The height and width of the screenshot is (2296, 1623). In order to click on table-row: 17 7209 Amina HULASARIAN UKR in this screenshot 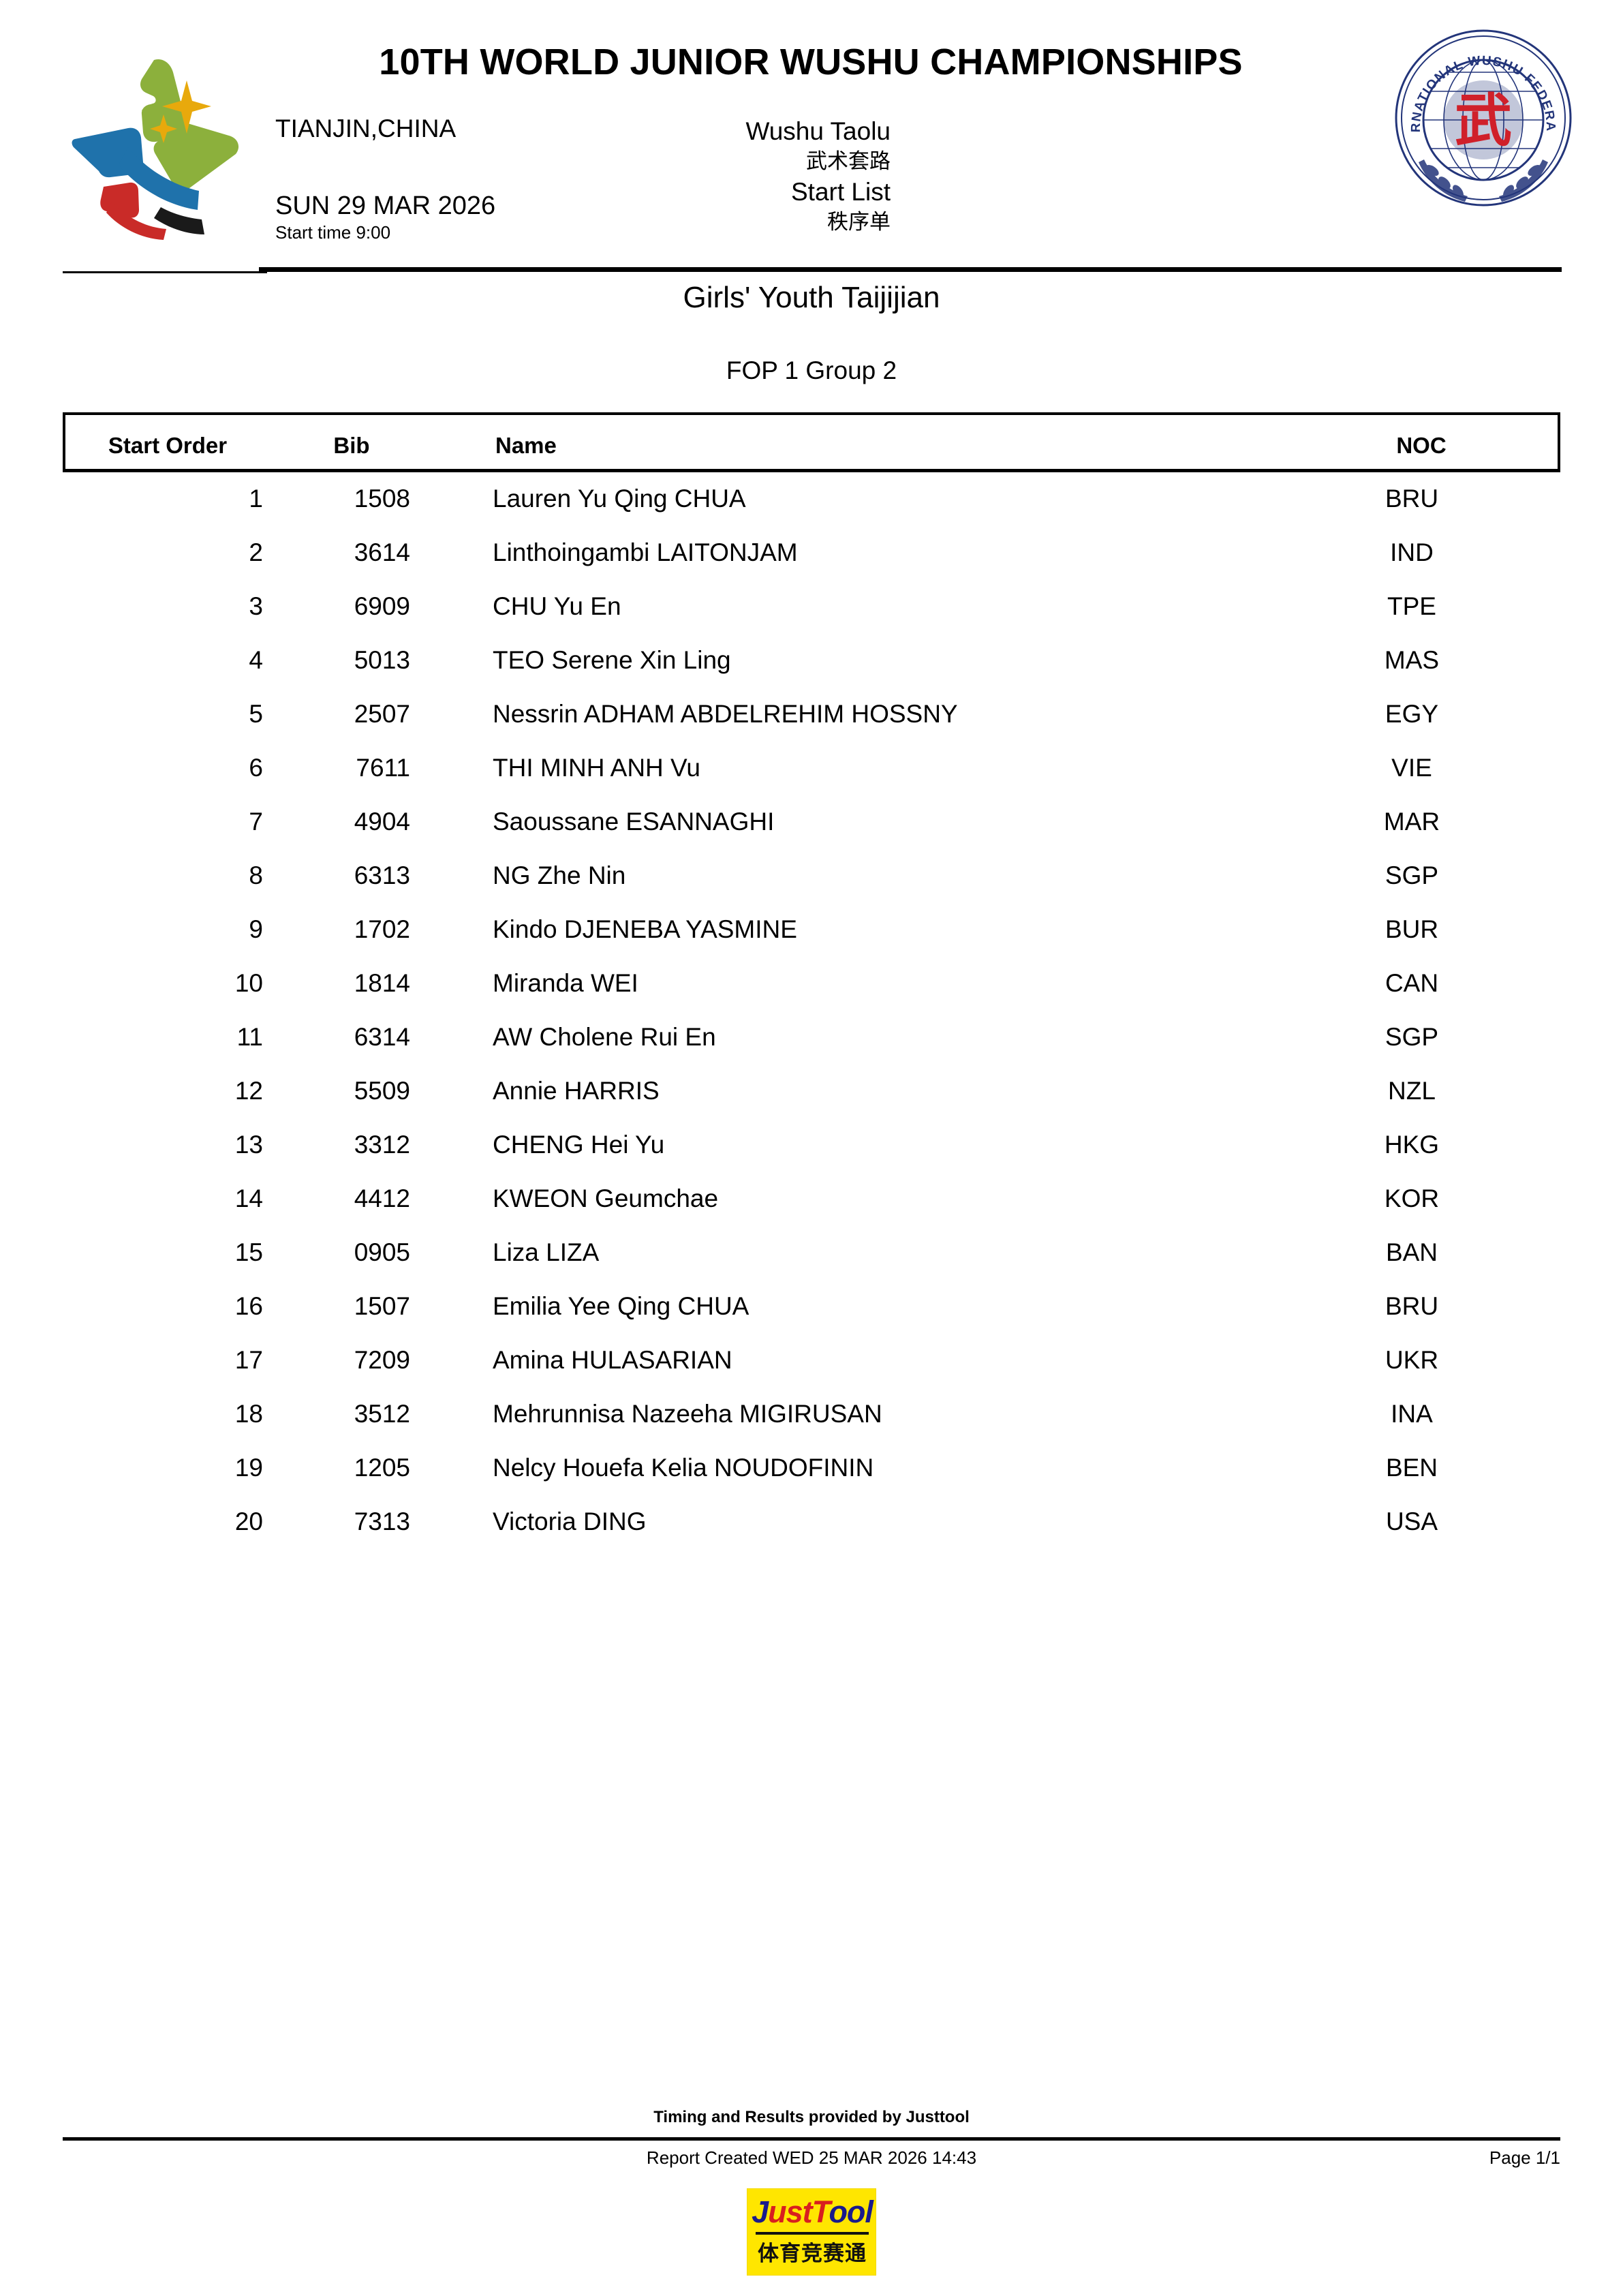, I will do `click(811, 1361)`.